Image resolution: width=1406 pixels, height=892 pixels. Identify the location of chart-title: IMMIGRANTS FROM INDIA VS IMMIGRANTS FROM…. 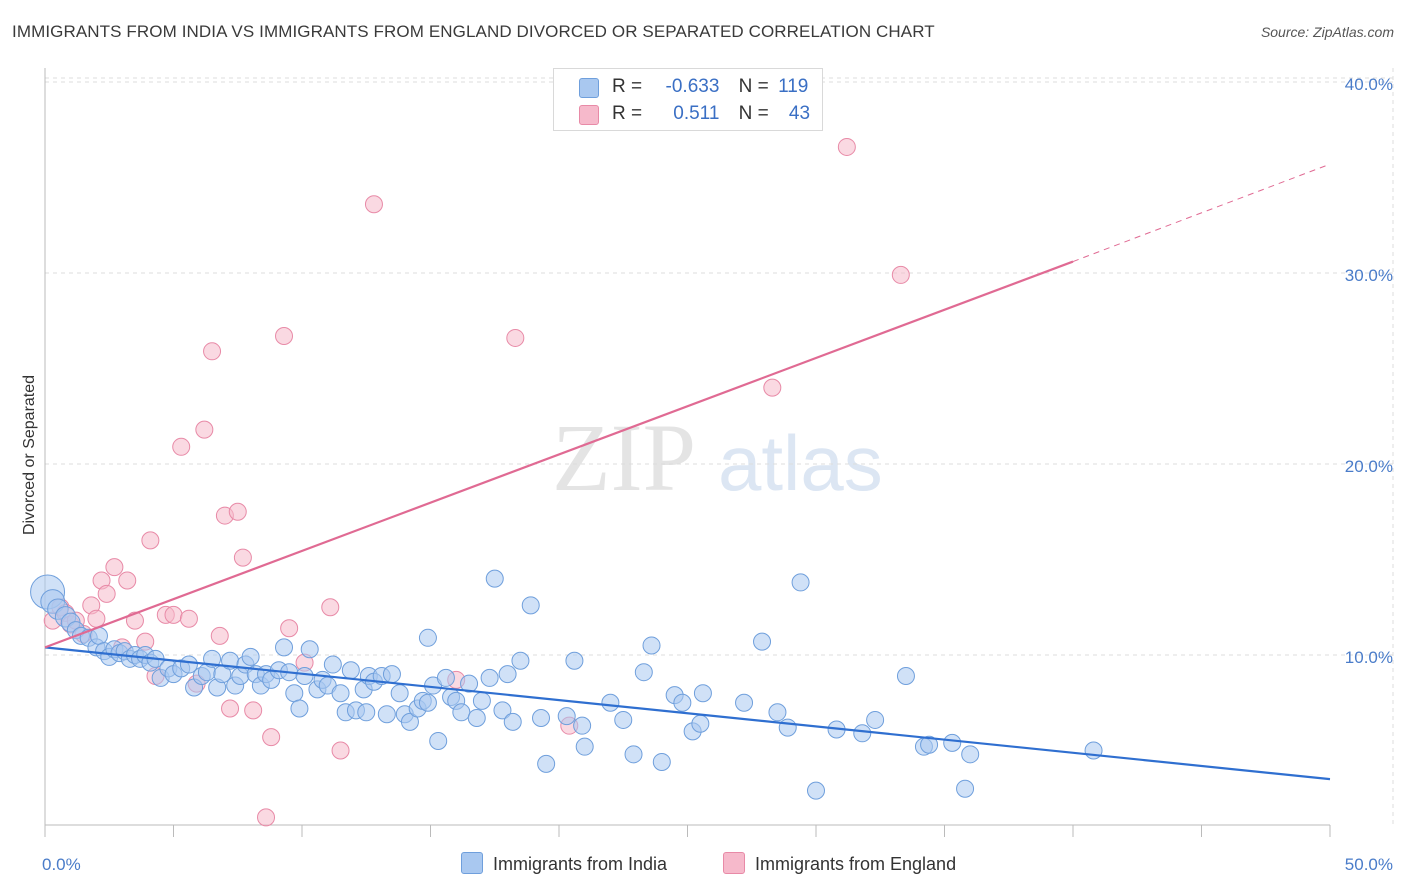
(473, 31).